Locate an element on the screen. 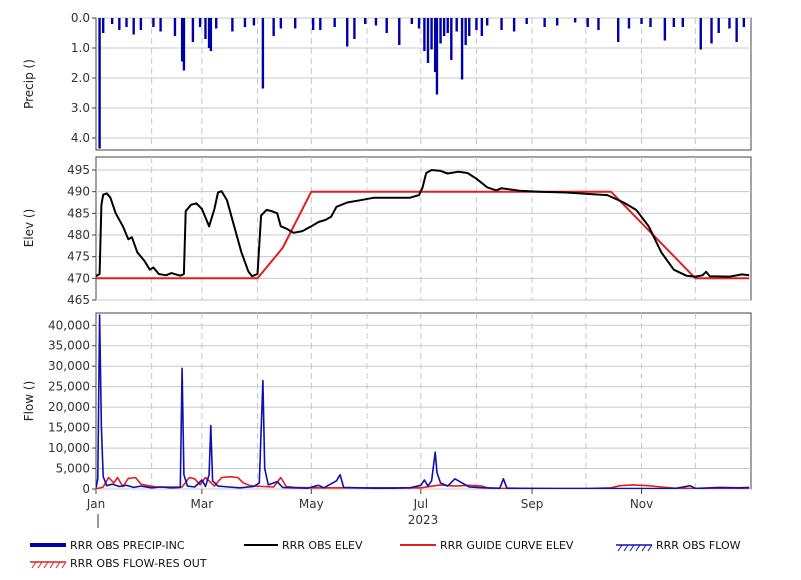  y-tick-label-precip: 2.0 is located at coordinates (80, 78).